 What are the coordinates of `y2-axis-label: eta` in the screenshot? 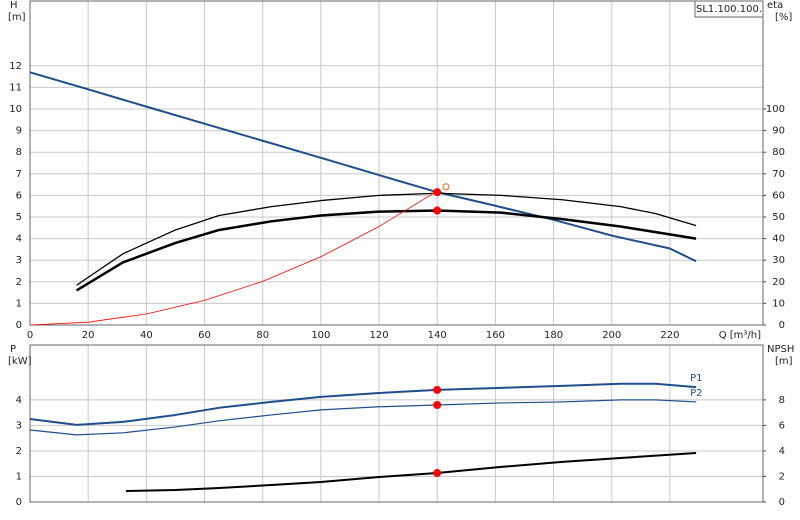 It's located at (775, 5).